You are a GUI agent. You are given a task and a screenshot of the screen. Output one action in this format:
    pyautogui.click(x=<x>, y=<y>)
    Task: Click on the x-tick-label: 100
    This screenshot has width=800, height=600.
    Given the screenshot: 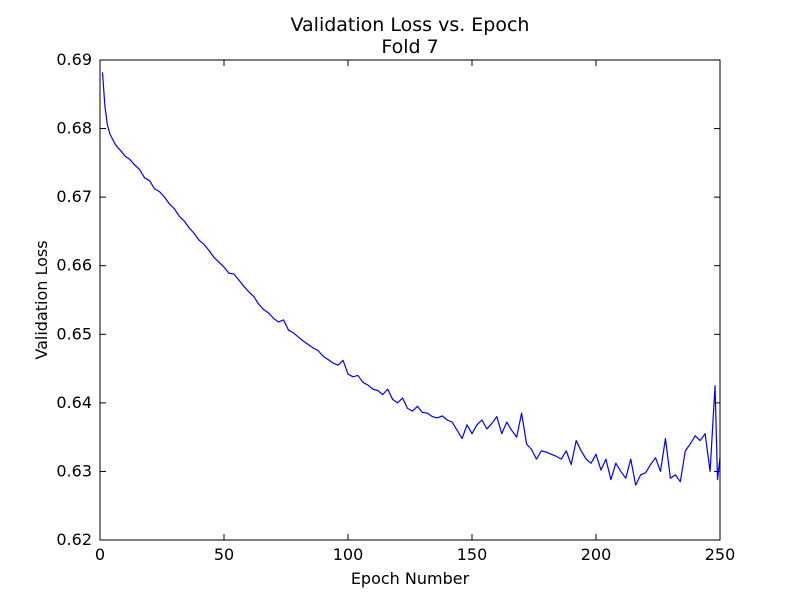 What is the action you would take?
    pyautogui.click(x=348, y=554)
    